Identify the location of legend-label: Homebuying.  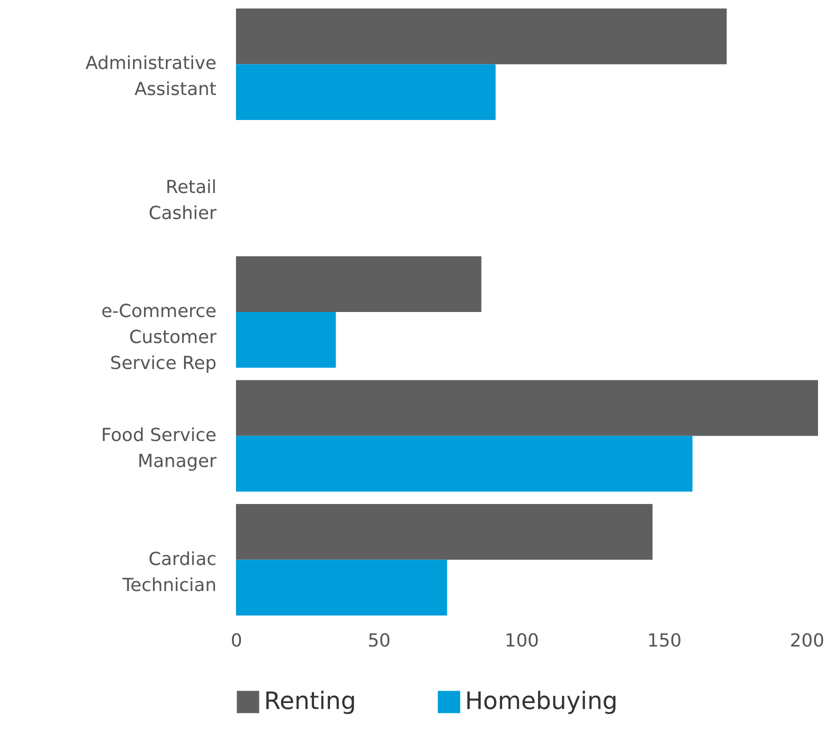
(541, 701).